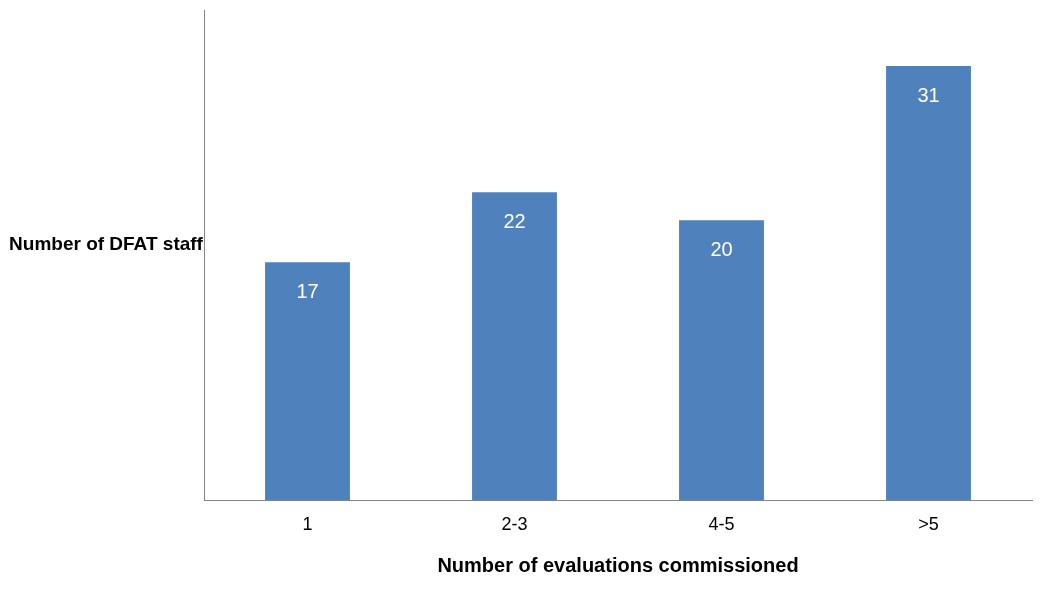 The image size is (1049, 594). What do you see at coordinates (721, 248) in the screenshot?
I see `data-label: 20` at bounding box center [721, 248].